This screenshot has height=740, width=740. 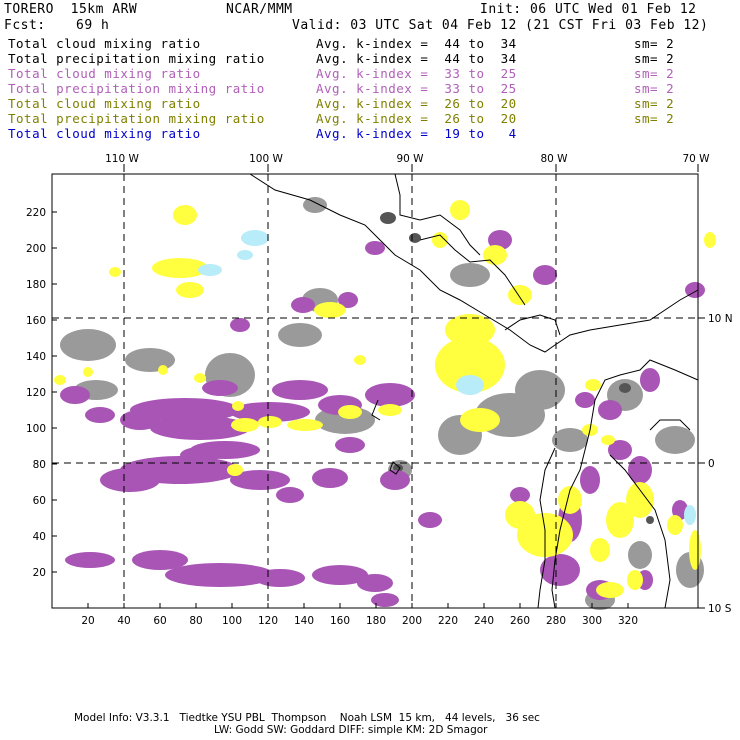 I want to click on lon-label: 110 W, so click(x=122, y=159).